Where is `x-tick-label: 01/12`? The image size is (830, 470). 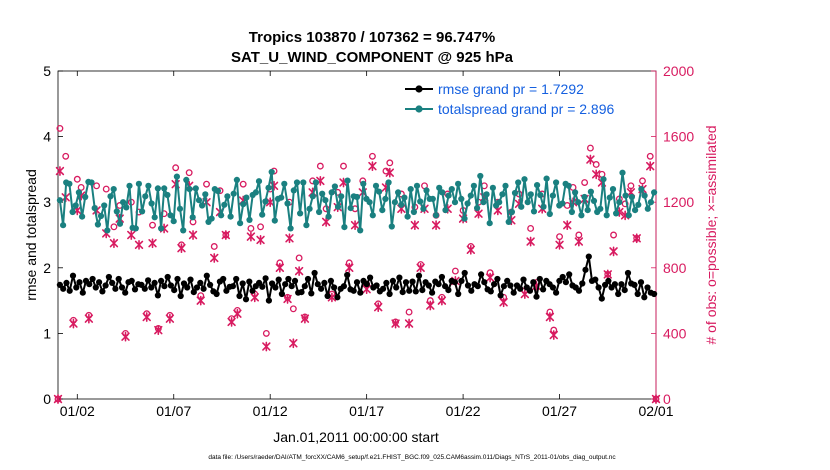 x-tick-label: 01/12 is located at coordinates (270, 411).